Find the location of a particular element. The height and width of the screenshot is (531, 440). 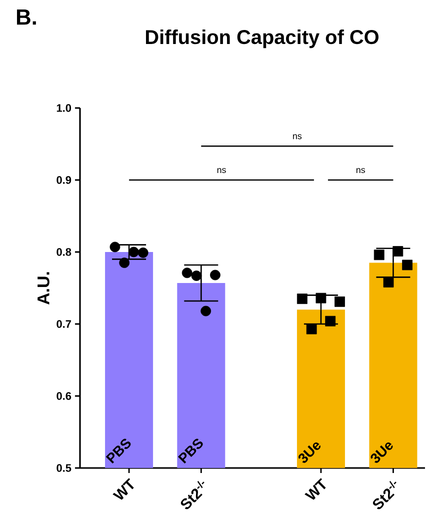

y-axis-title: A.U. is located at coordinates (44, 288).